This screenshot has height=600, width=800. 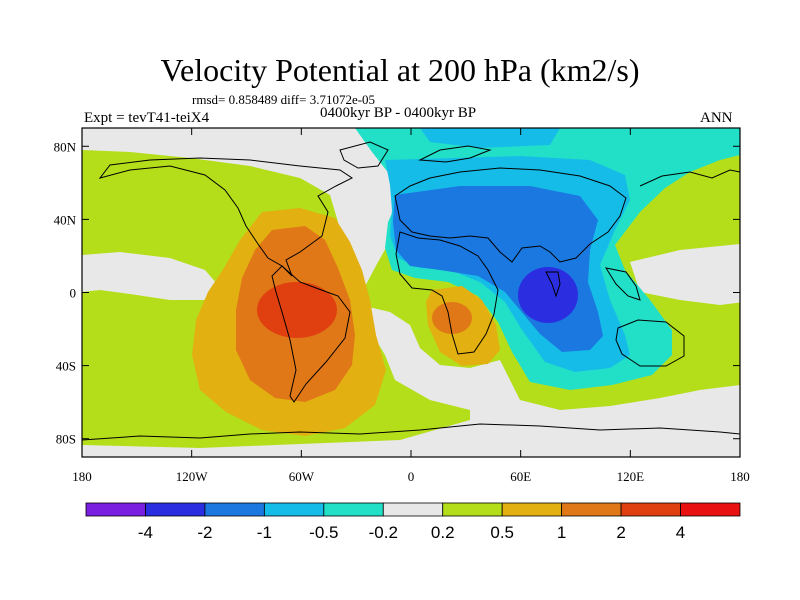 What do you see at coordinates (383, 532) in the screenshot?
I see `colorbar-label: -0.2` at bounding box center [383, 532].